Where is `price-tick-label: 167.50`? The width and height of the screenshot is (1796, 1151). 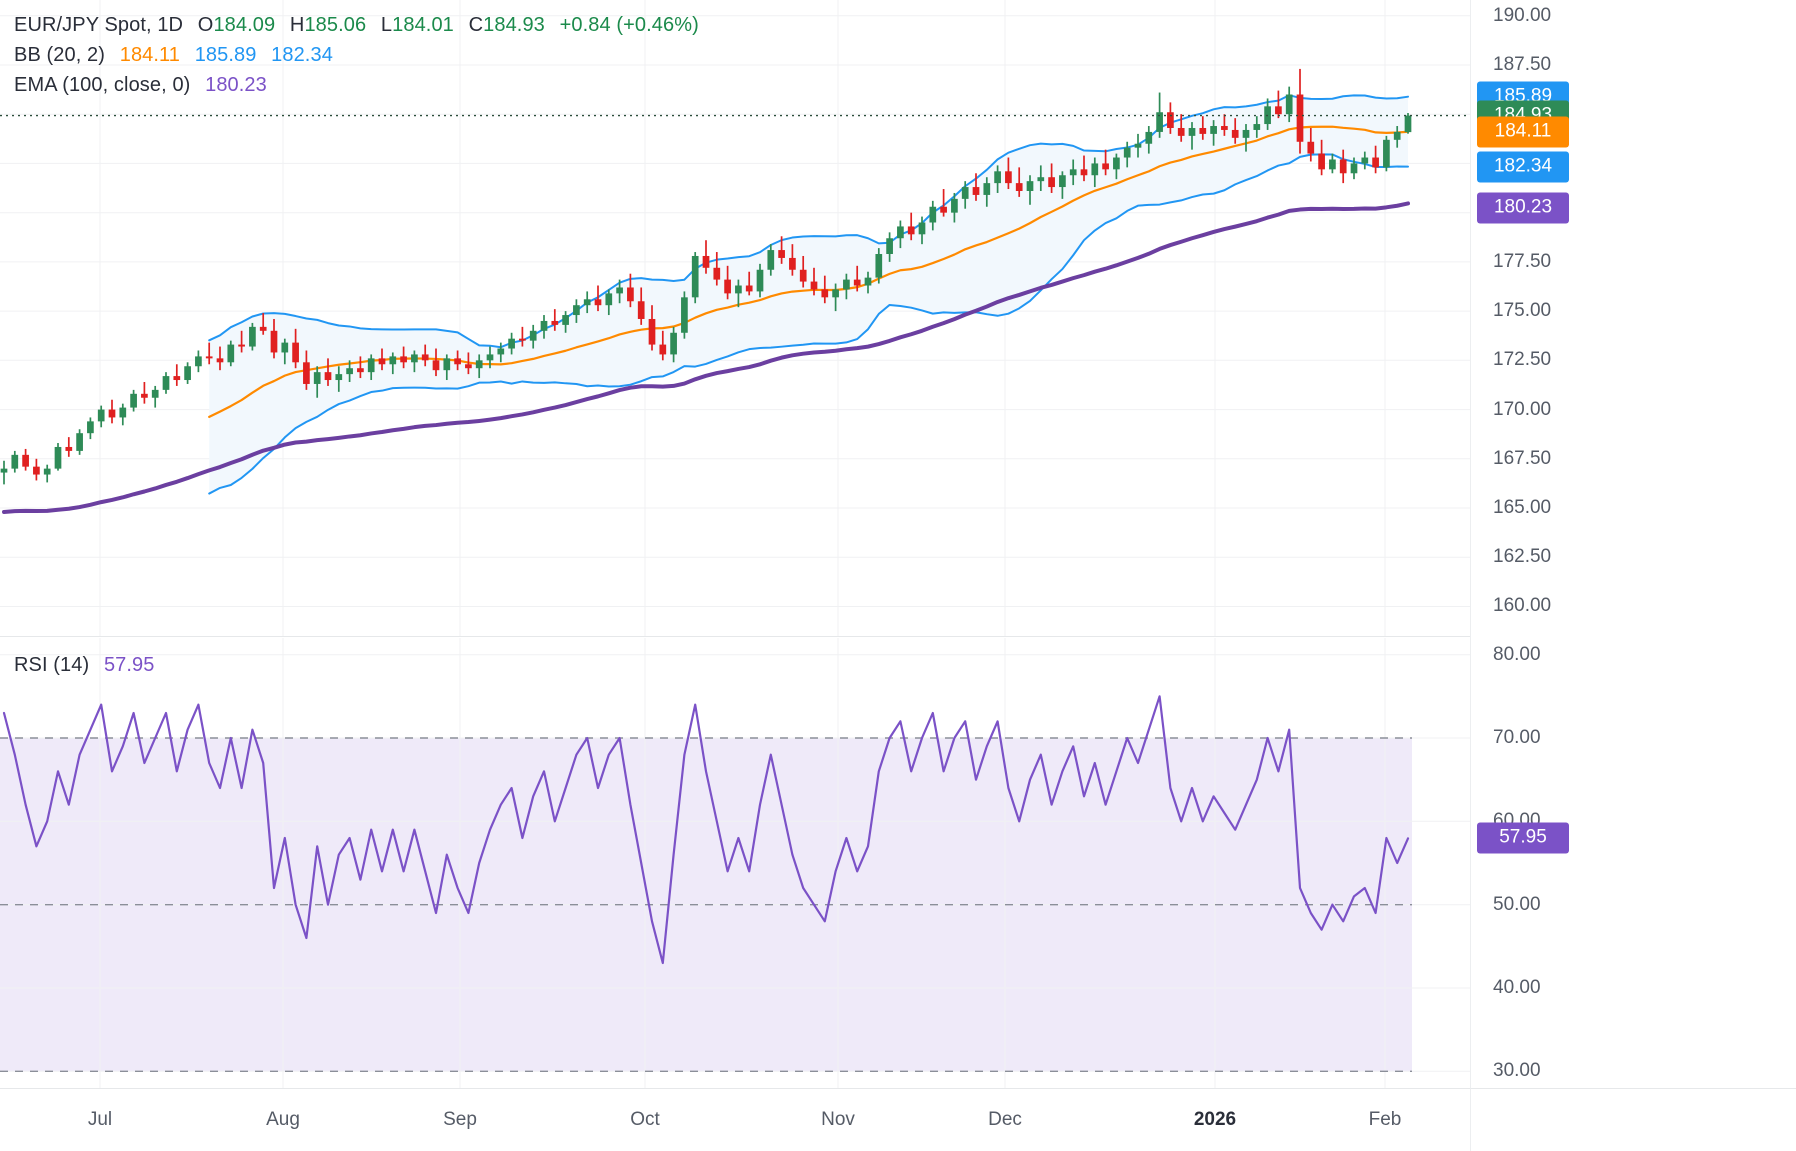
price-tick-label: 167.50 is located at coordinates (1522, 458).